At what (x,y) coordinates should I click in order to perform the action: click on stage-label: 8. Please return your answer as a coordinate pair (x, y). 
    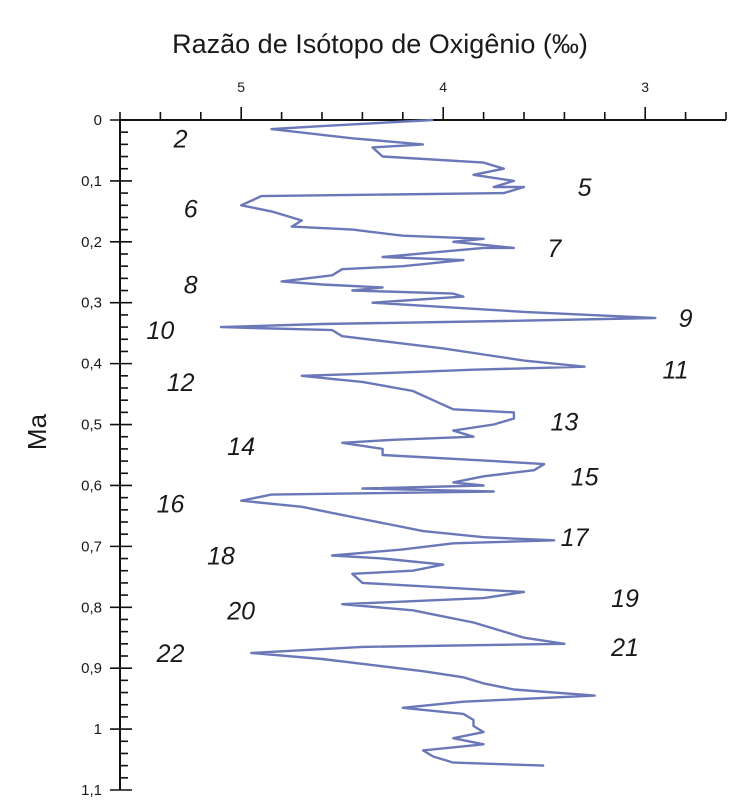
    Looking at the image, I should click on (191, 285).